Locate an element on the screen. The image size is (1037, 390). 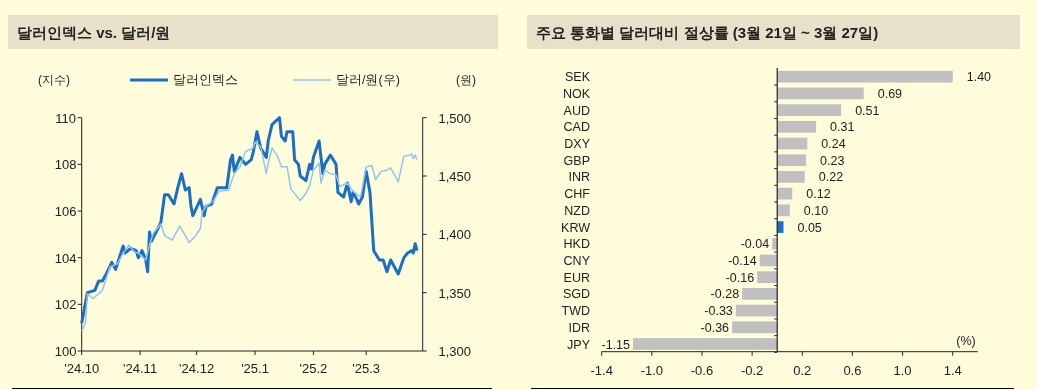
y-tick-label: CNY is located at coordinates (577, 260).